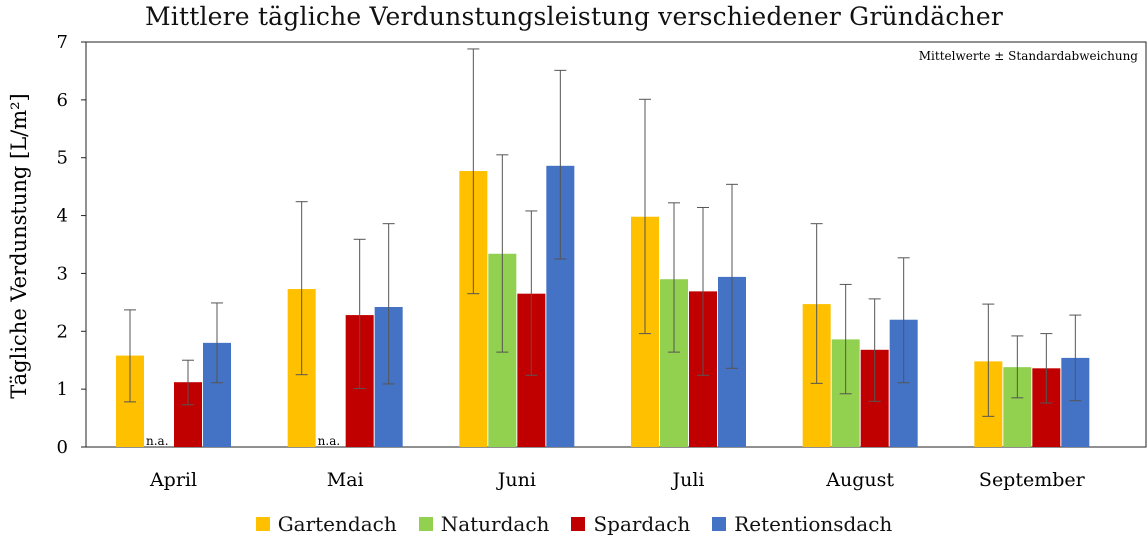 Image resolution: width=1148 pixels, height=551 pixels. I want to click on y-tick-label: 4, so click(62, 216).